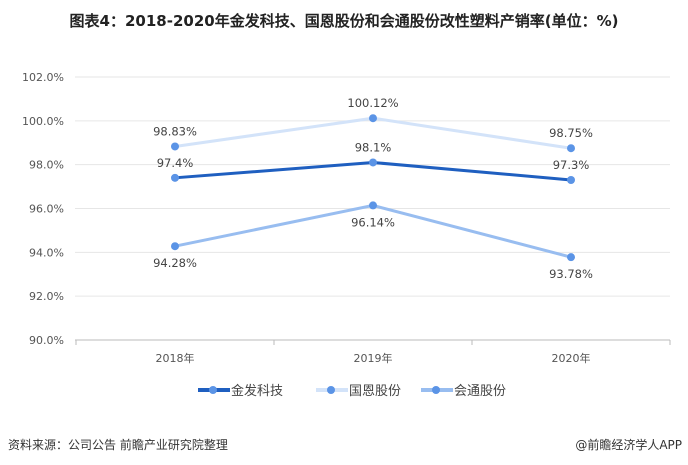  Describe the element at coordinates (175, 263) in the screenshot. I see `data-label: 94.28%` at that location.